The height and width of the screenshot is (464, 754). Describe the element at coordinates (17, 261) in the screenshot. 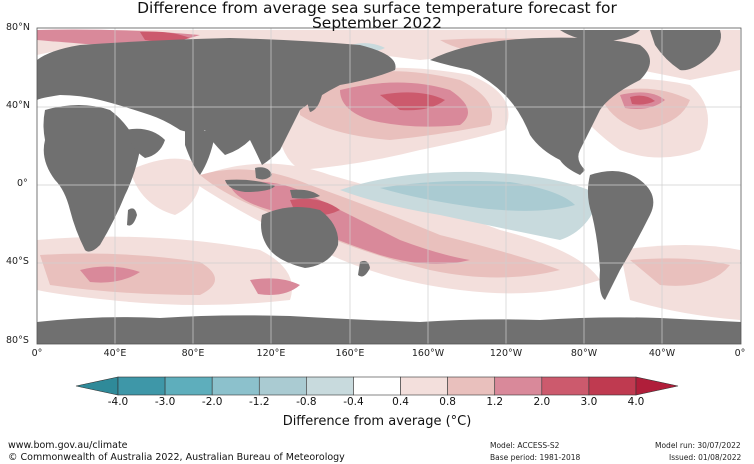

I see `lat-label-40s: 40°S` at that location.